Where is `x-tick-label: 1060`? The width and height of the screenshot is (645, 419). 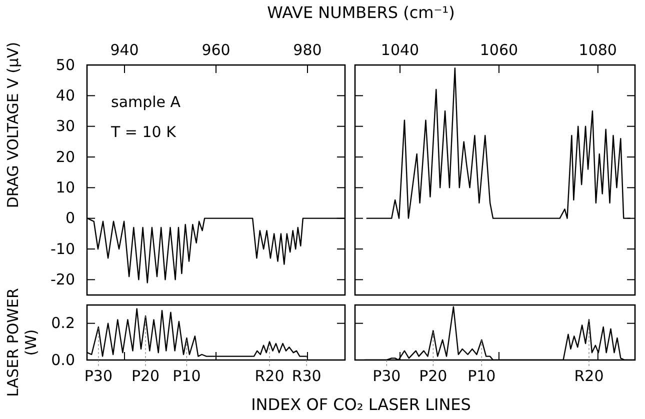
x-tick-label: 1060 is located at coordinates (499, 50).